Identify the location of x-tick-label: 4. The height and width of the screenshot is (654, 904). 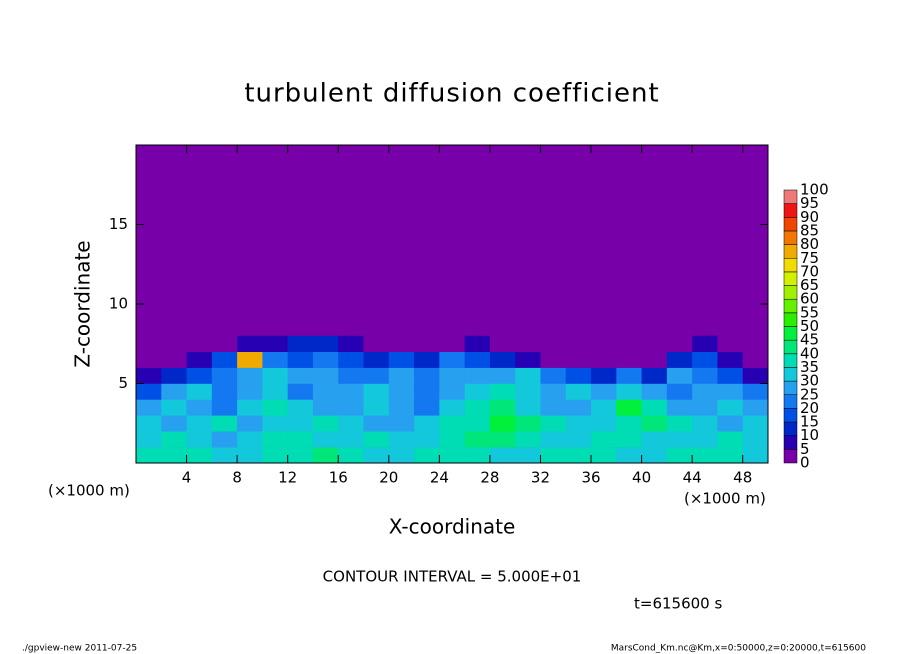
(187, 478).